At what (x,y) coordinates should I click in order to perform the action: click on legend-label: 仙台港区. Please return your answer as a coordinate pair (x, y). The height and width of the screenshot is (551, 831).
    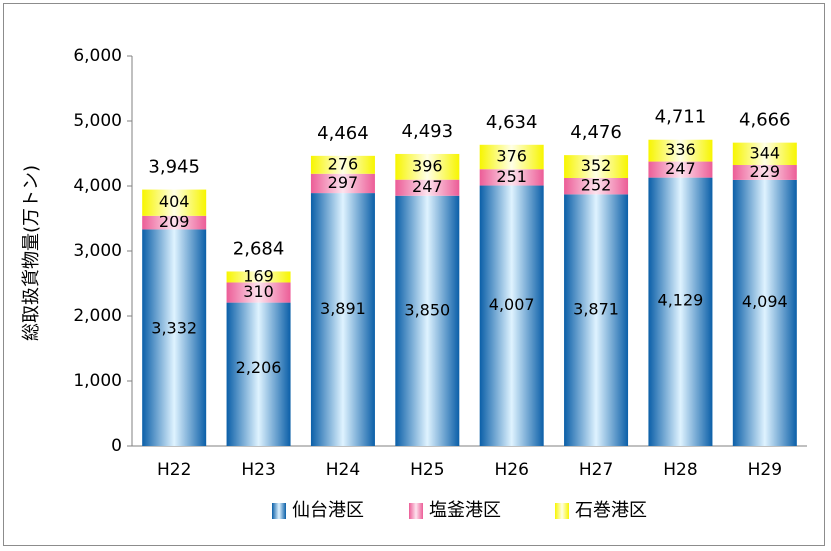
    Looking at the image, I should click on (328, 510).